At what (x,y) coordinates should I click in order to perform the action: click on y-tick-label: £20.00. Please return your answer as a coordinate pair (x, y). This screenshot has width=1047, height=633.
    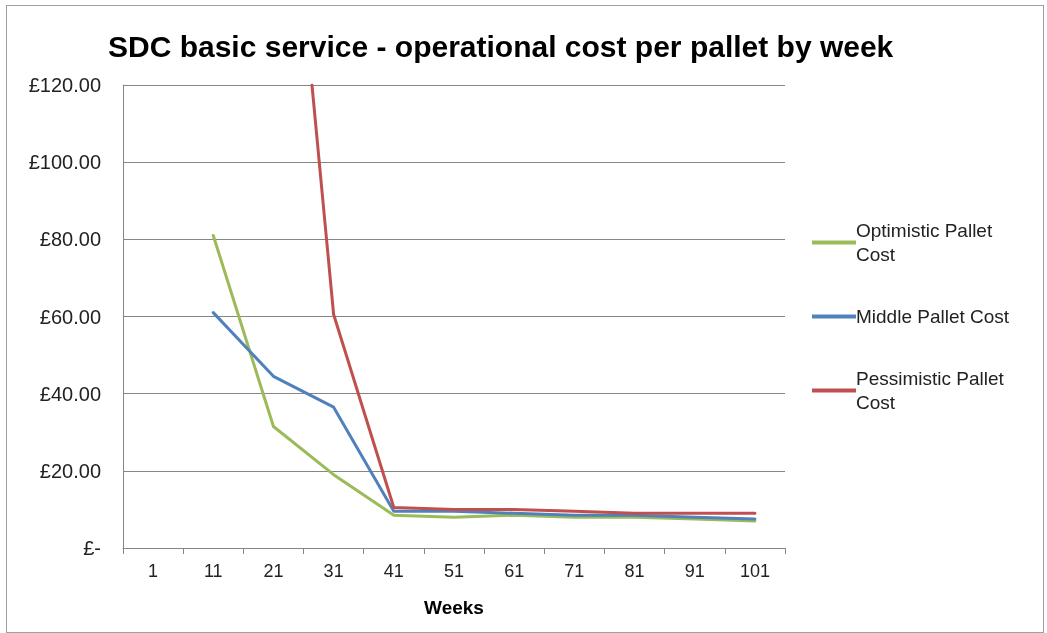
    Looking at the image, I should click on (70, 470).